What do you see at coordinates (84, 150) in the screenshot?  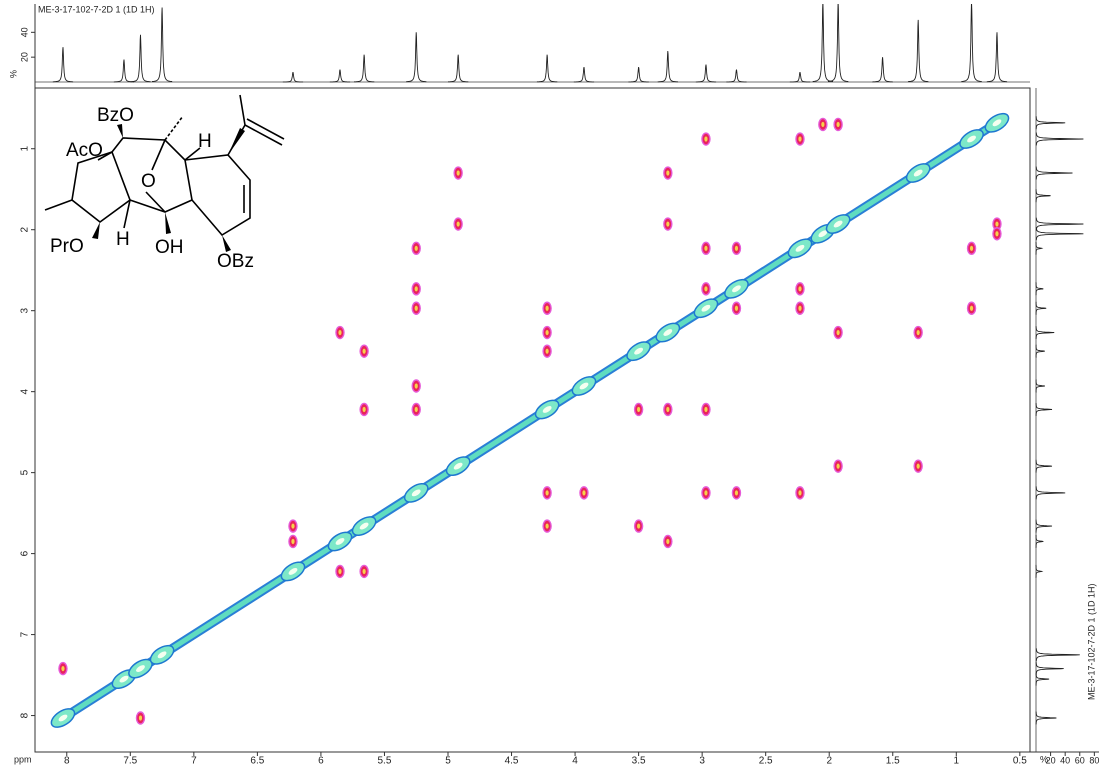 I see `structure-label: AcO` at bounding box center [84, 150].